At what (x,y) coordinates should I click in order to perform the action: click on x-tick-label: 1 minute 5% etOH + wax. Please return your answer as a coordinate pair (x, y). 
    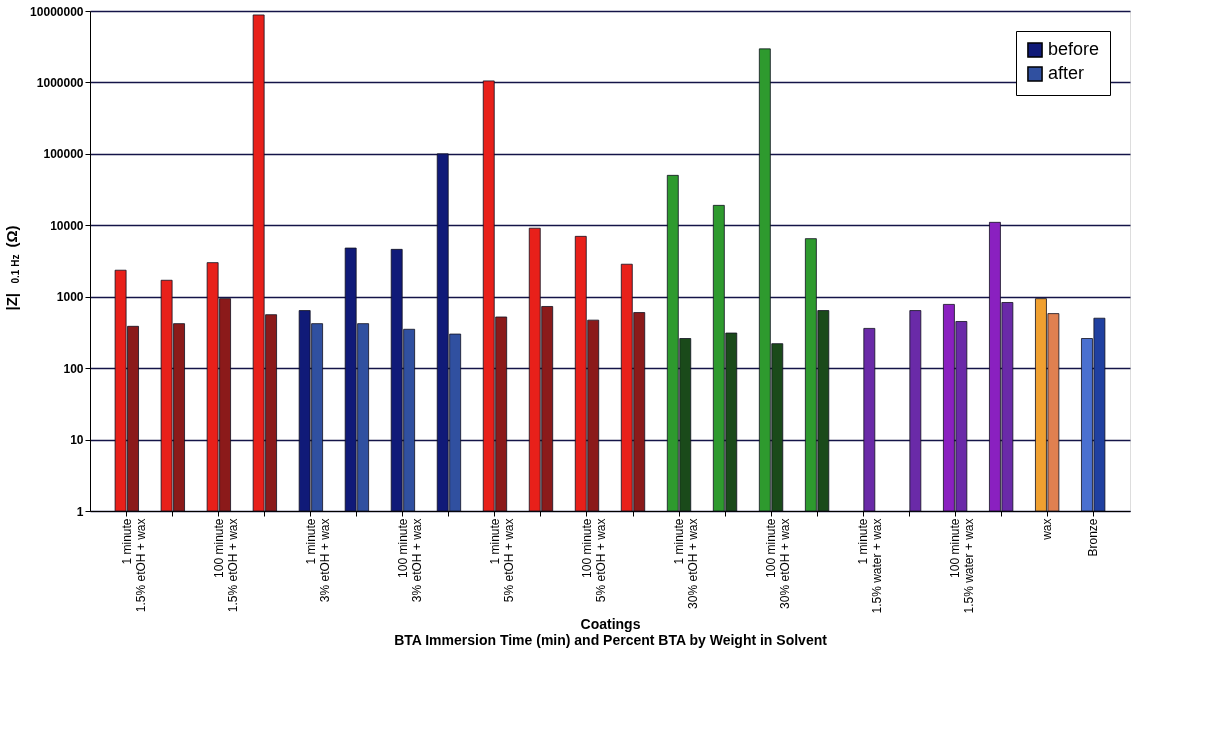
    Looking at the image, I should click on (501, 560).